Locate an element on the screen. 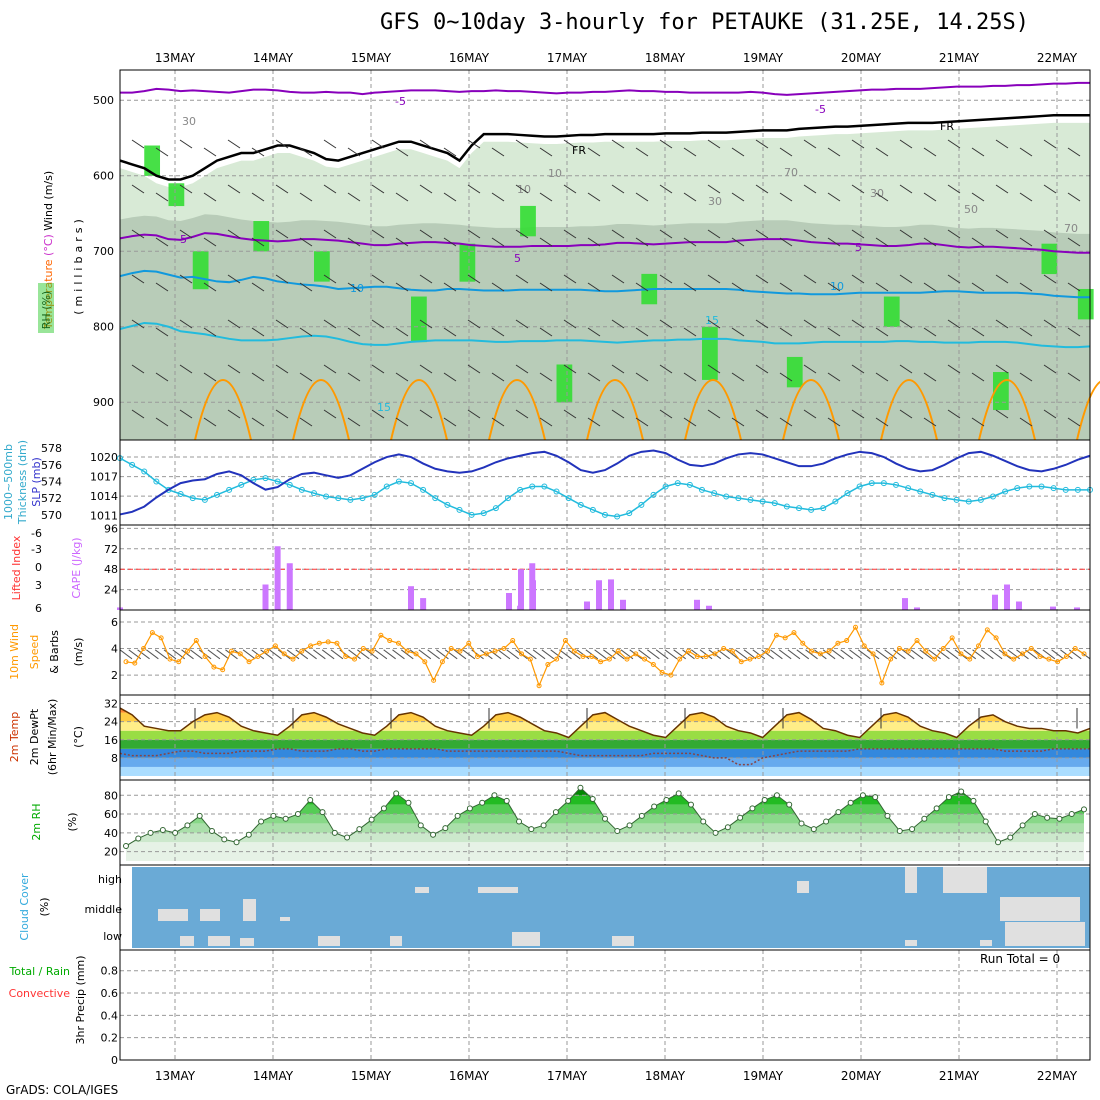 The height and width of the screenshot is (1100, 1100). label-rh-0: 30 is located at coordinates (189, 121).